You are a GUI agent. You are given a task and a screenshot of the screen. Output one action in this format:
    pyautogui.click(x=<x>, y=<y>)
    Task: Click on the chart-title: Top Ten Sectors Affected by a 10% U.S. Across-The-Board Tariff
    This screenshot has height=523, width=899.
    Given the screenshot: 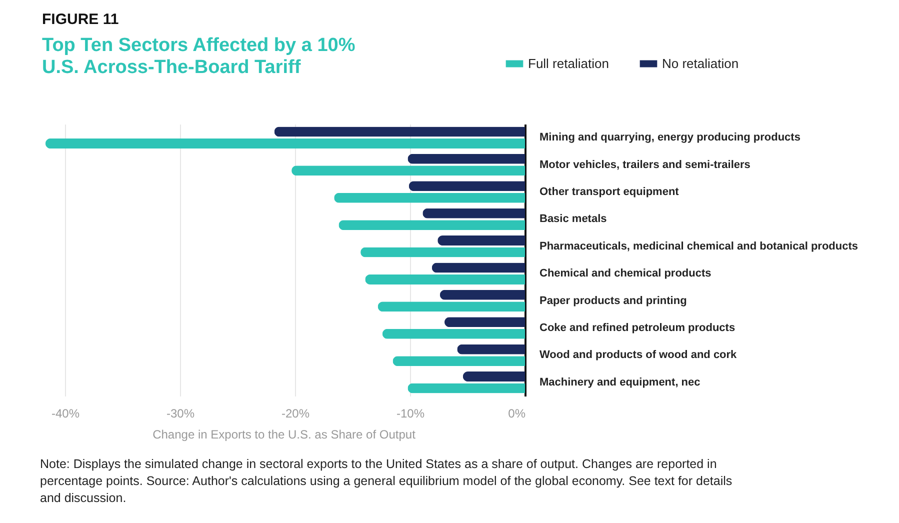 What is the action you would take?
    pyautogui.click(x=199, y=56)
    